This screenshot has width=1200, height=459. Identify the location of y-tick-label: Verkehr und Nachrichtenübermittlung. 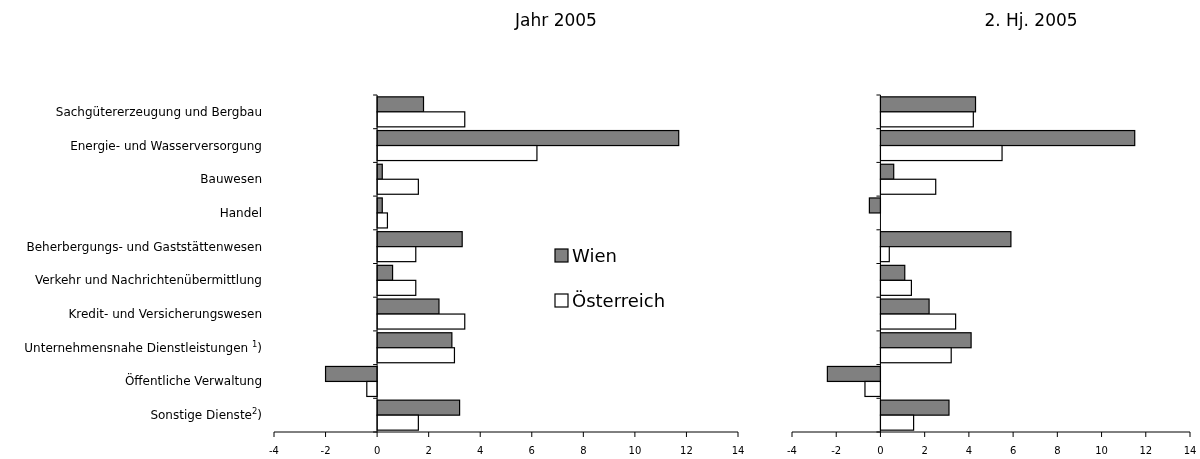
(148, 280).